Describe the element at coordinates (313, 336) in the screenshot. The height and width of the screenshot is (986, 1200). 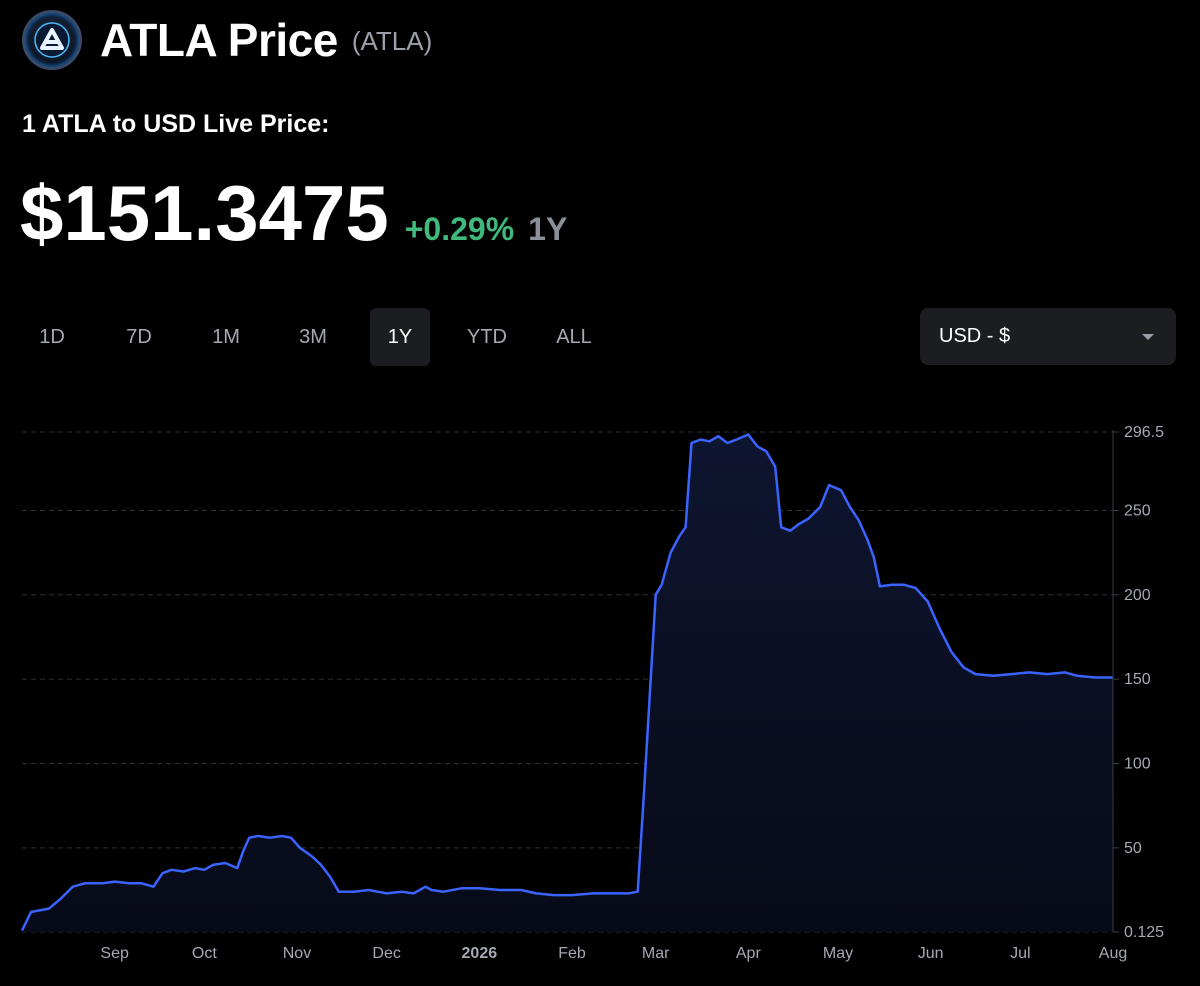
I see `tab-3m: 3M` at that location.